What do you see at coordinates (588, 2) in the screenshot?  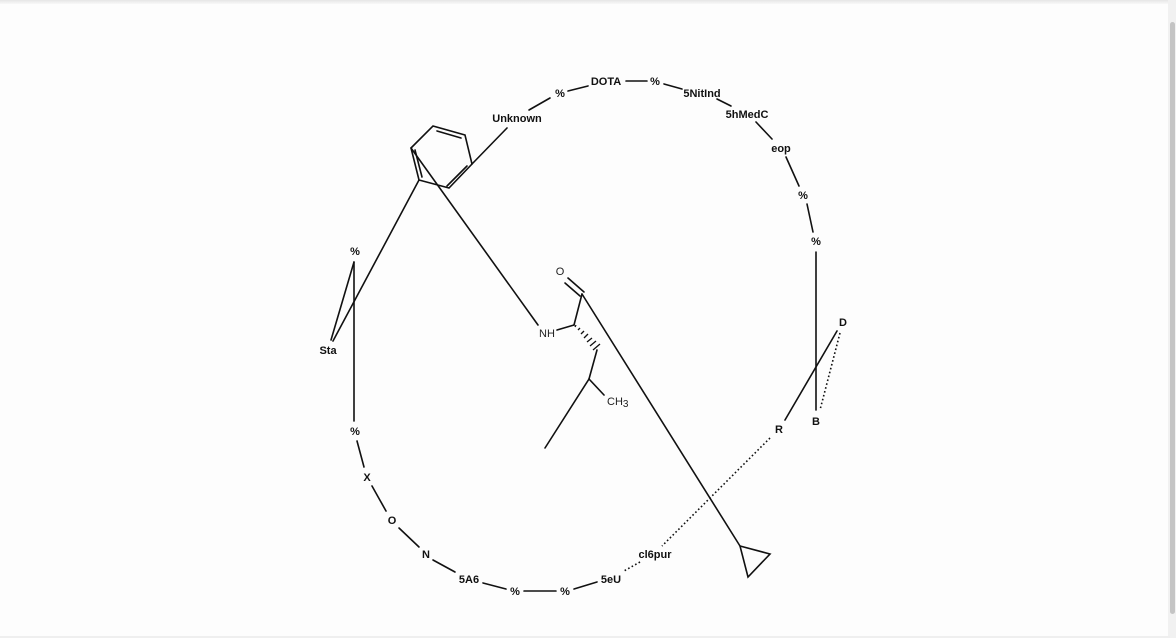 I see `top-border` at bounding box center [588, 2].